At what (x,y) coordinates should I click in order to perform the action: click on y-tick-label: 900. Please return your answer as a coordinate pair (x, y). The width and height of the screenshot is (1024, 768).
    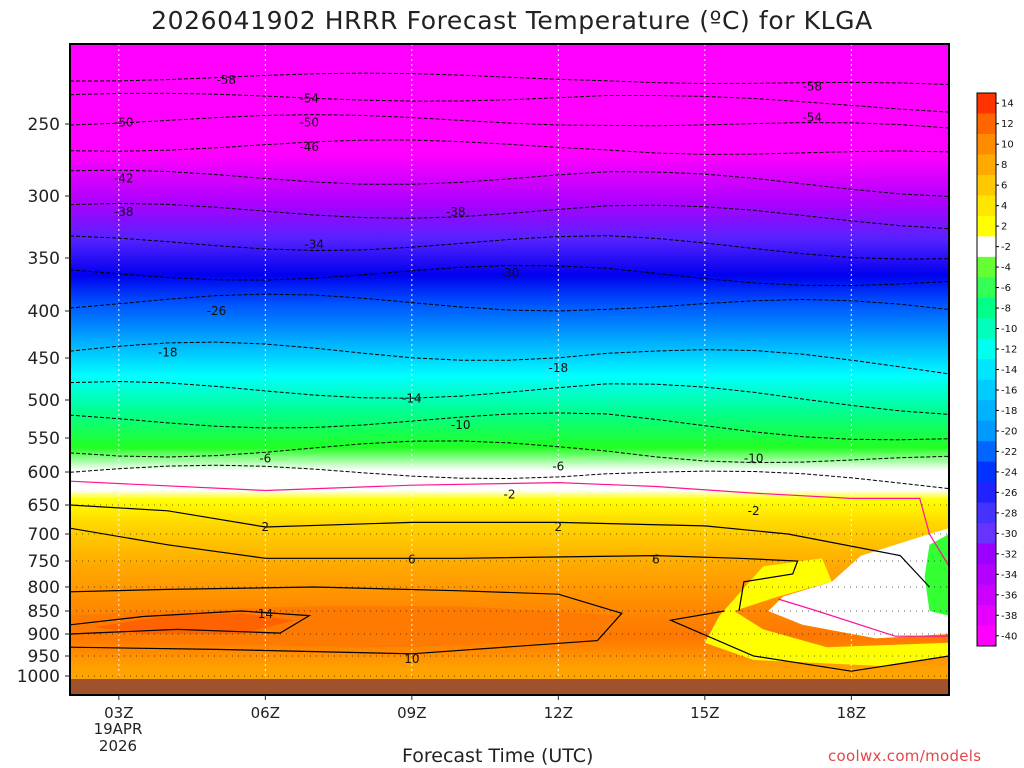
    Looking at the image, I should click on (44, 635).